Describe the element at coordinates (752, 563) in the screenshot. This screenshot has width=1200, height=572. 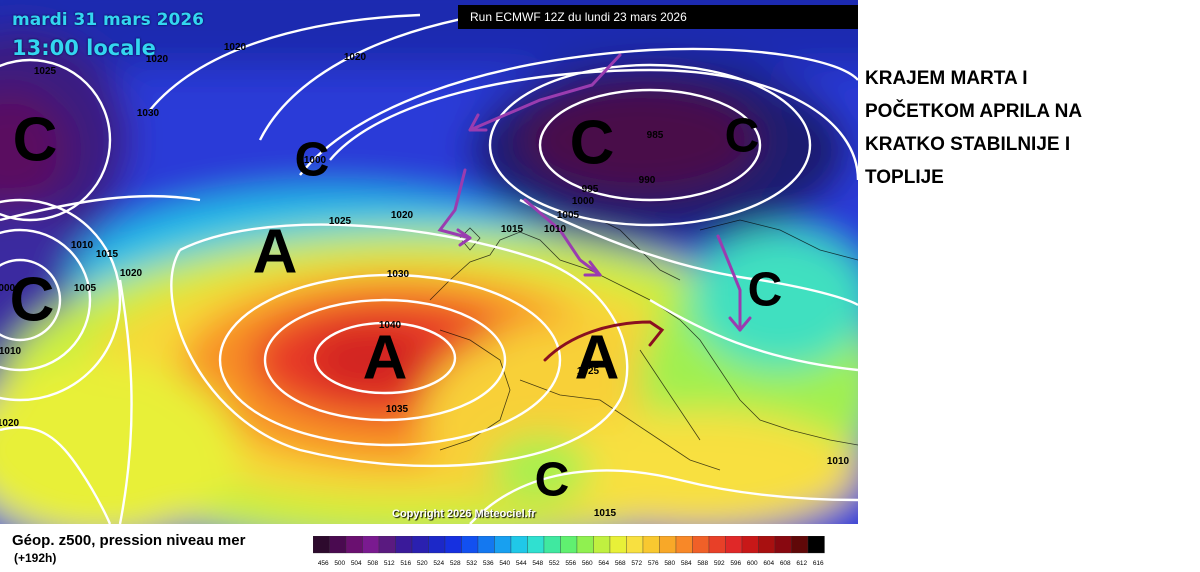
I see `color-scale-value: 600` at that location.